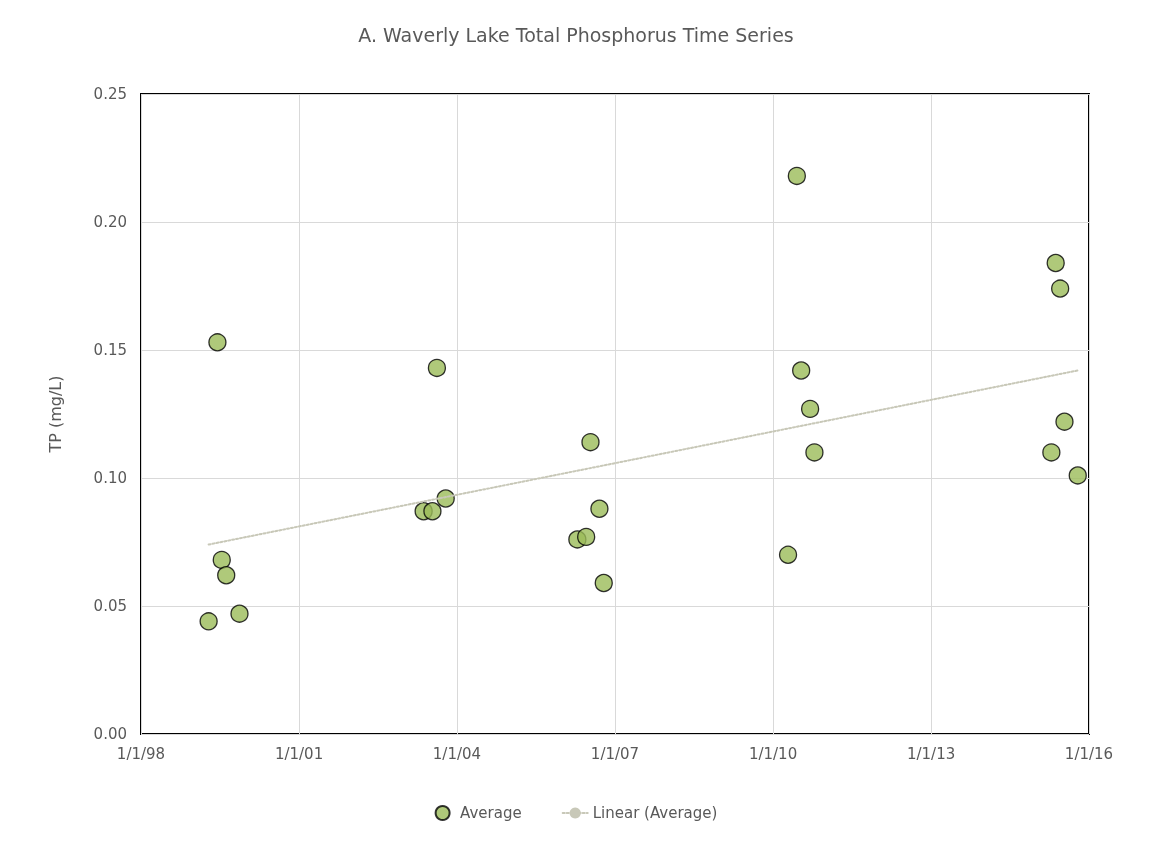 This screenshot has height=842, width=1152. Describe the element at coordinates (110, 478) in the screenshot. I see `y-tick-label: 0.10` at that location.